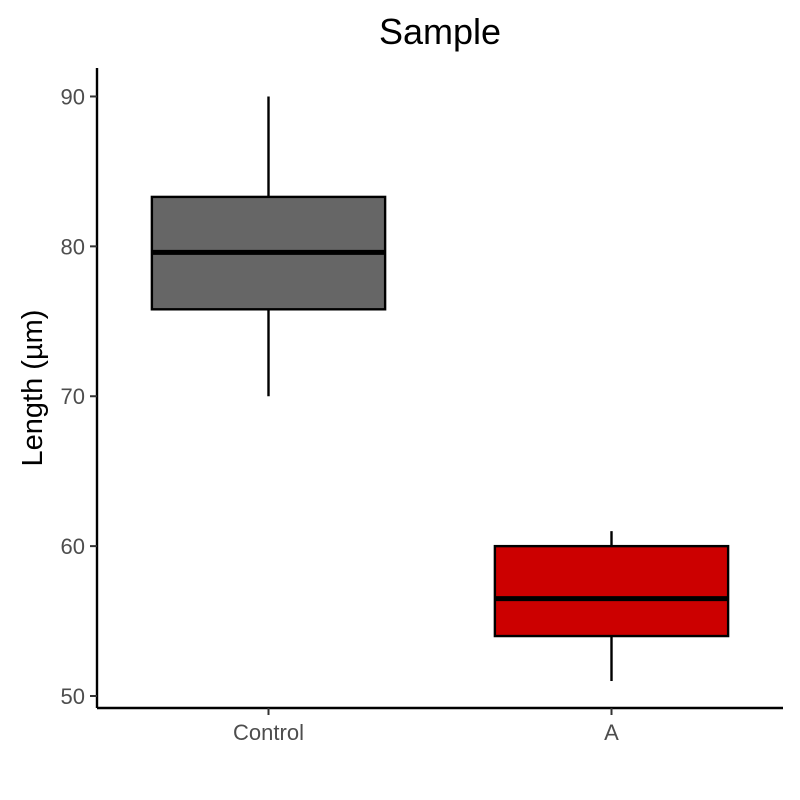  I want to click on y-axis-label: Length (µm), so click(33, 388).